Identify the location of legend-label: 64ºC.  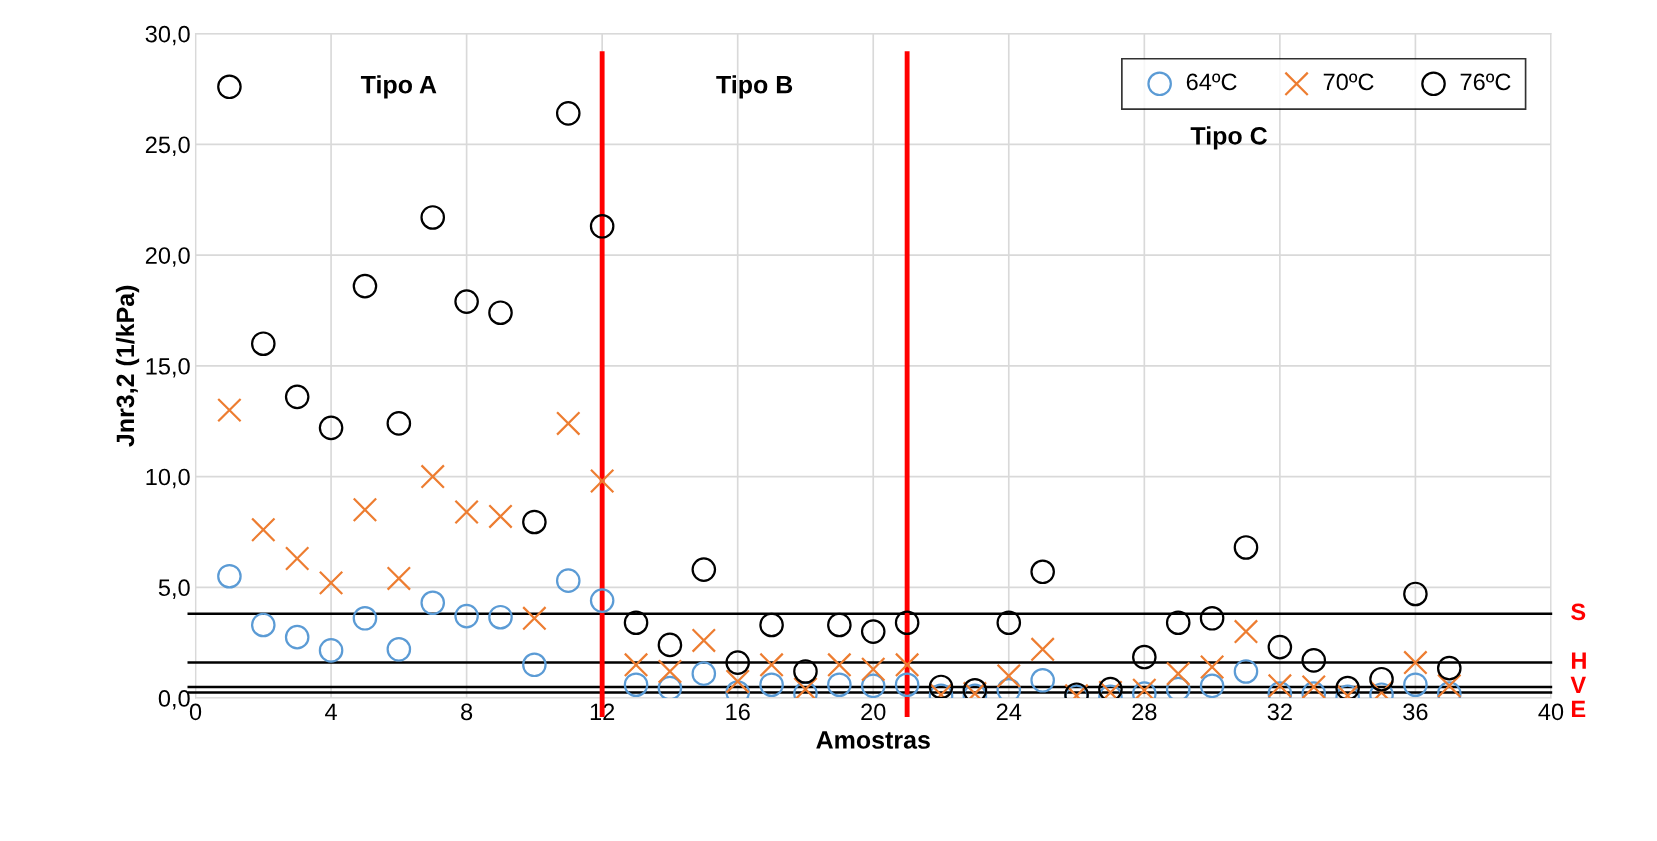
(1211, 82).